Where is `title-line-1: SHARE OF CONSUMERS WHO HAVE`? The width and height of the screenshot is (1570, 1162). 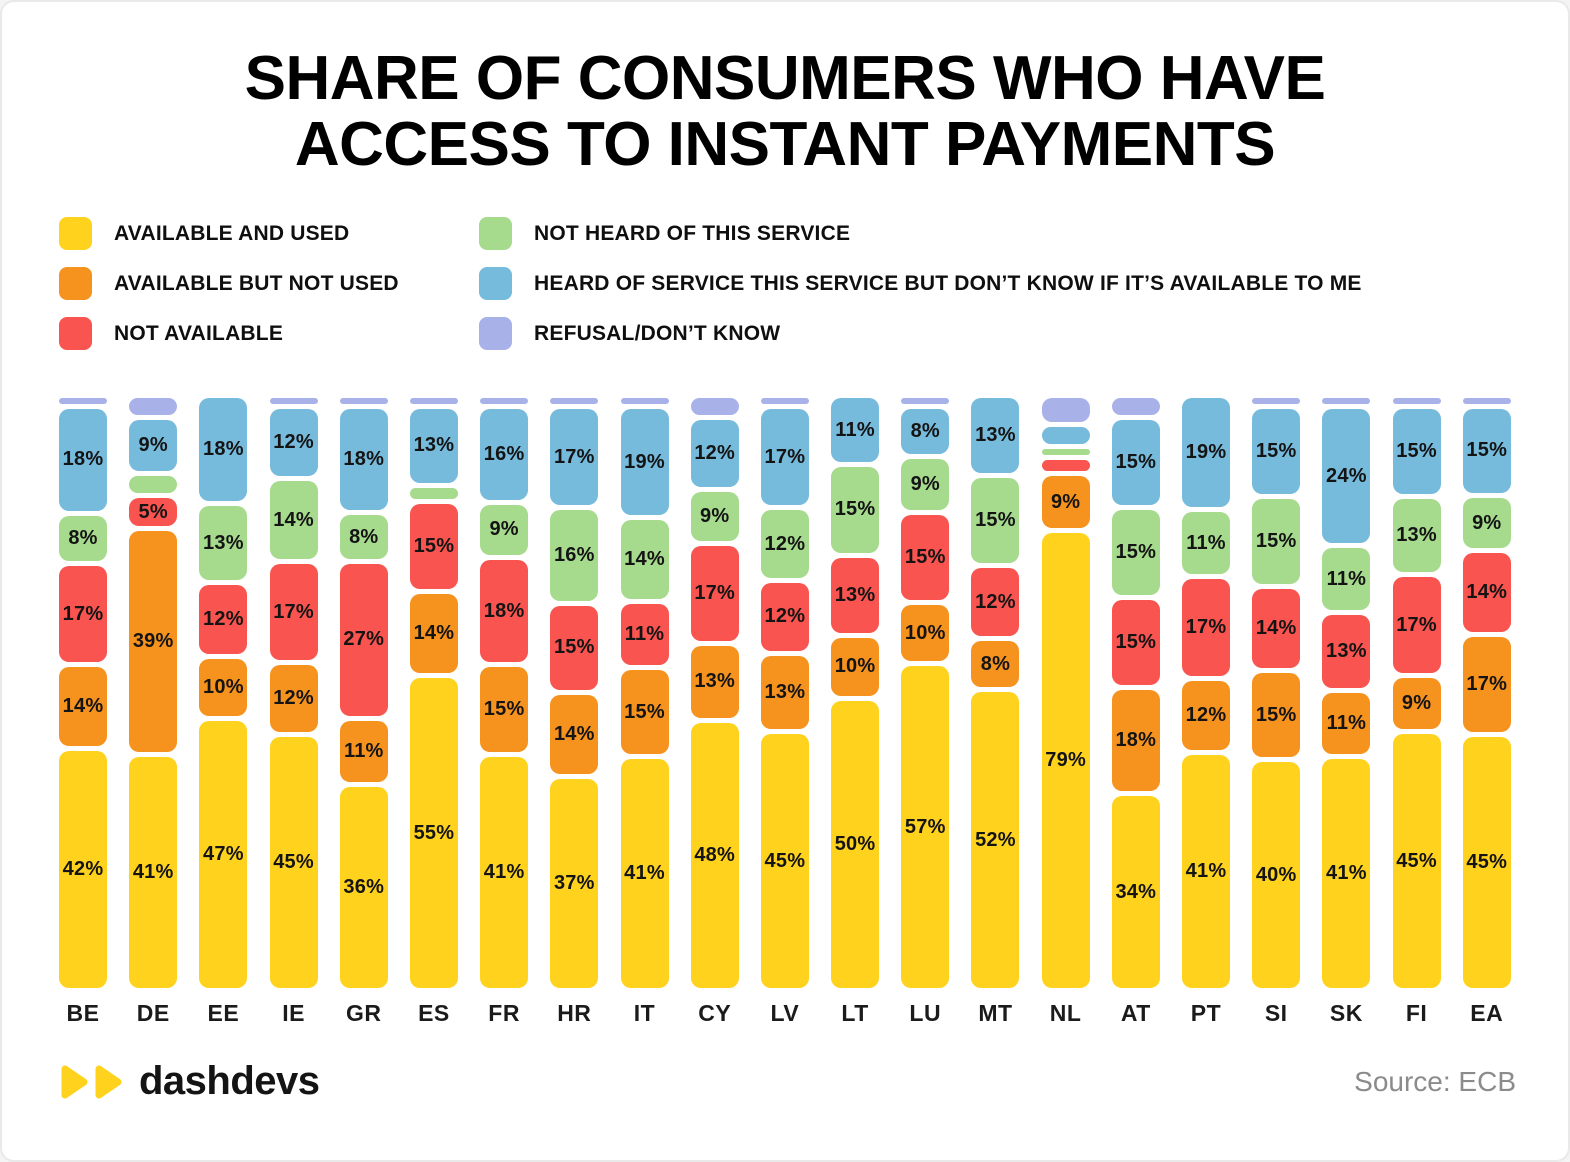
title-line-1: SHARE OF CONSUMERS WHO HAVE is located at coordinates (785, 78).